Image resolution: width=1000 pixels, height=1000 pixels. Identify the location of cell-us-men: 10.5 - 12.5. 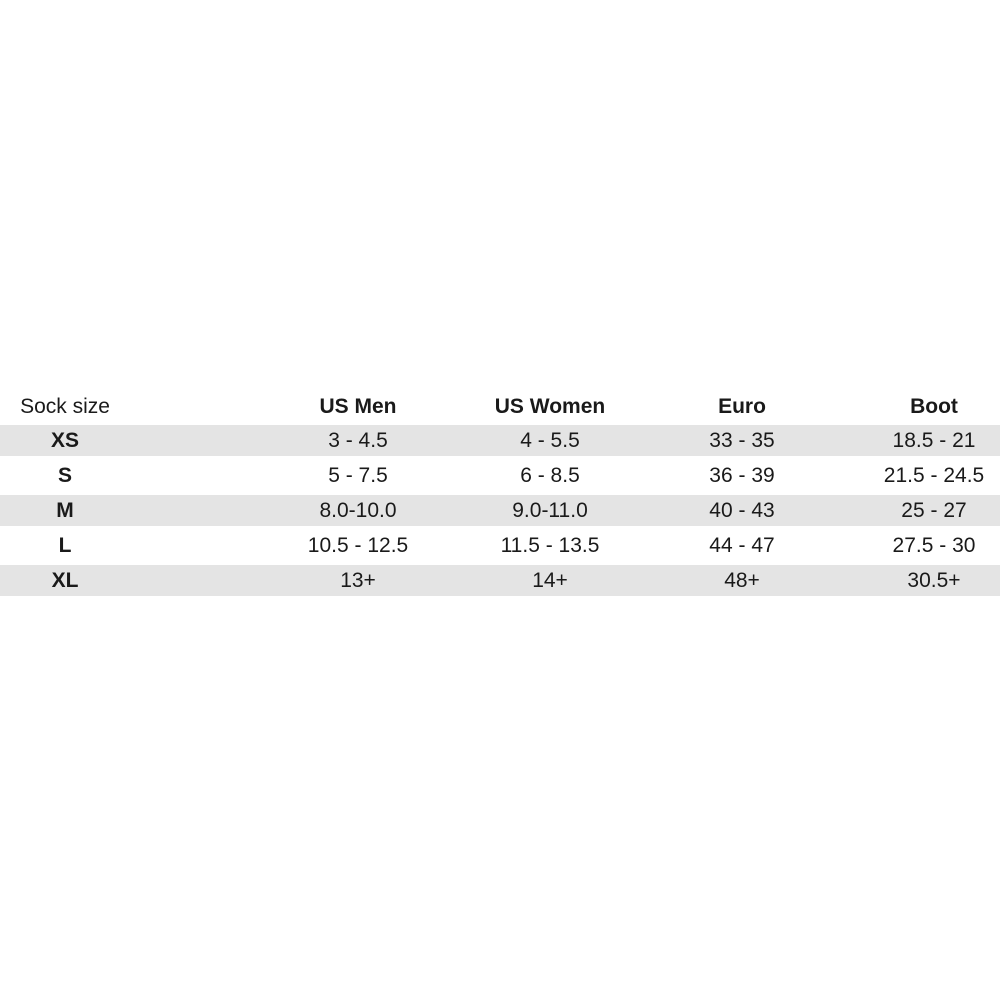
(358, 545).